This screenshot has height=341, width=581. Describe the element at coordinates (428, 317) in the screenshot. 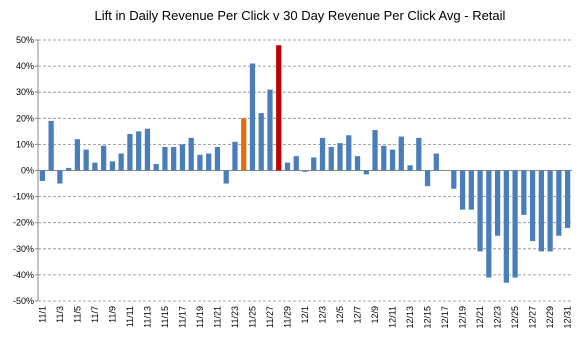

I see `x-tick-label: 12/15` at that location.